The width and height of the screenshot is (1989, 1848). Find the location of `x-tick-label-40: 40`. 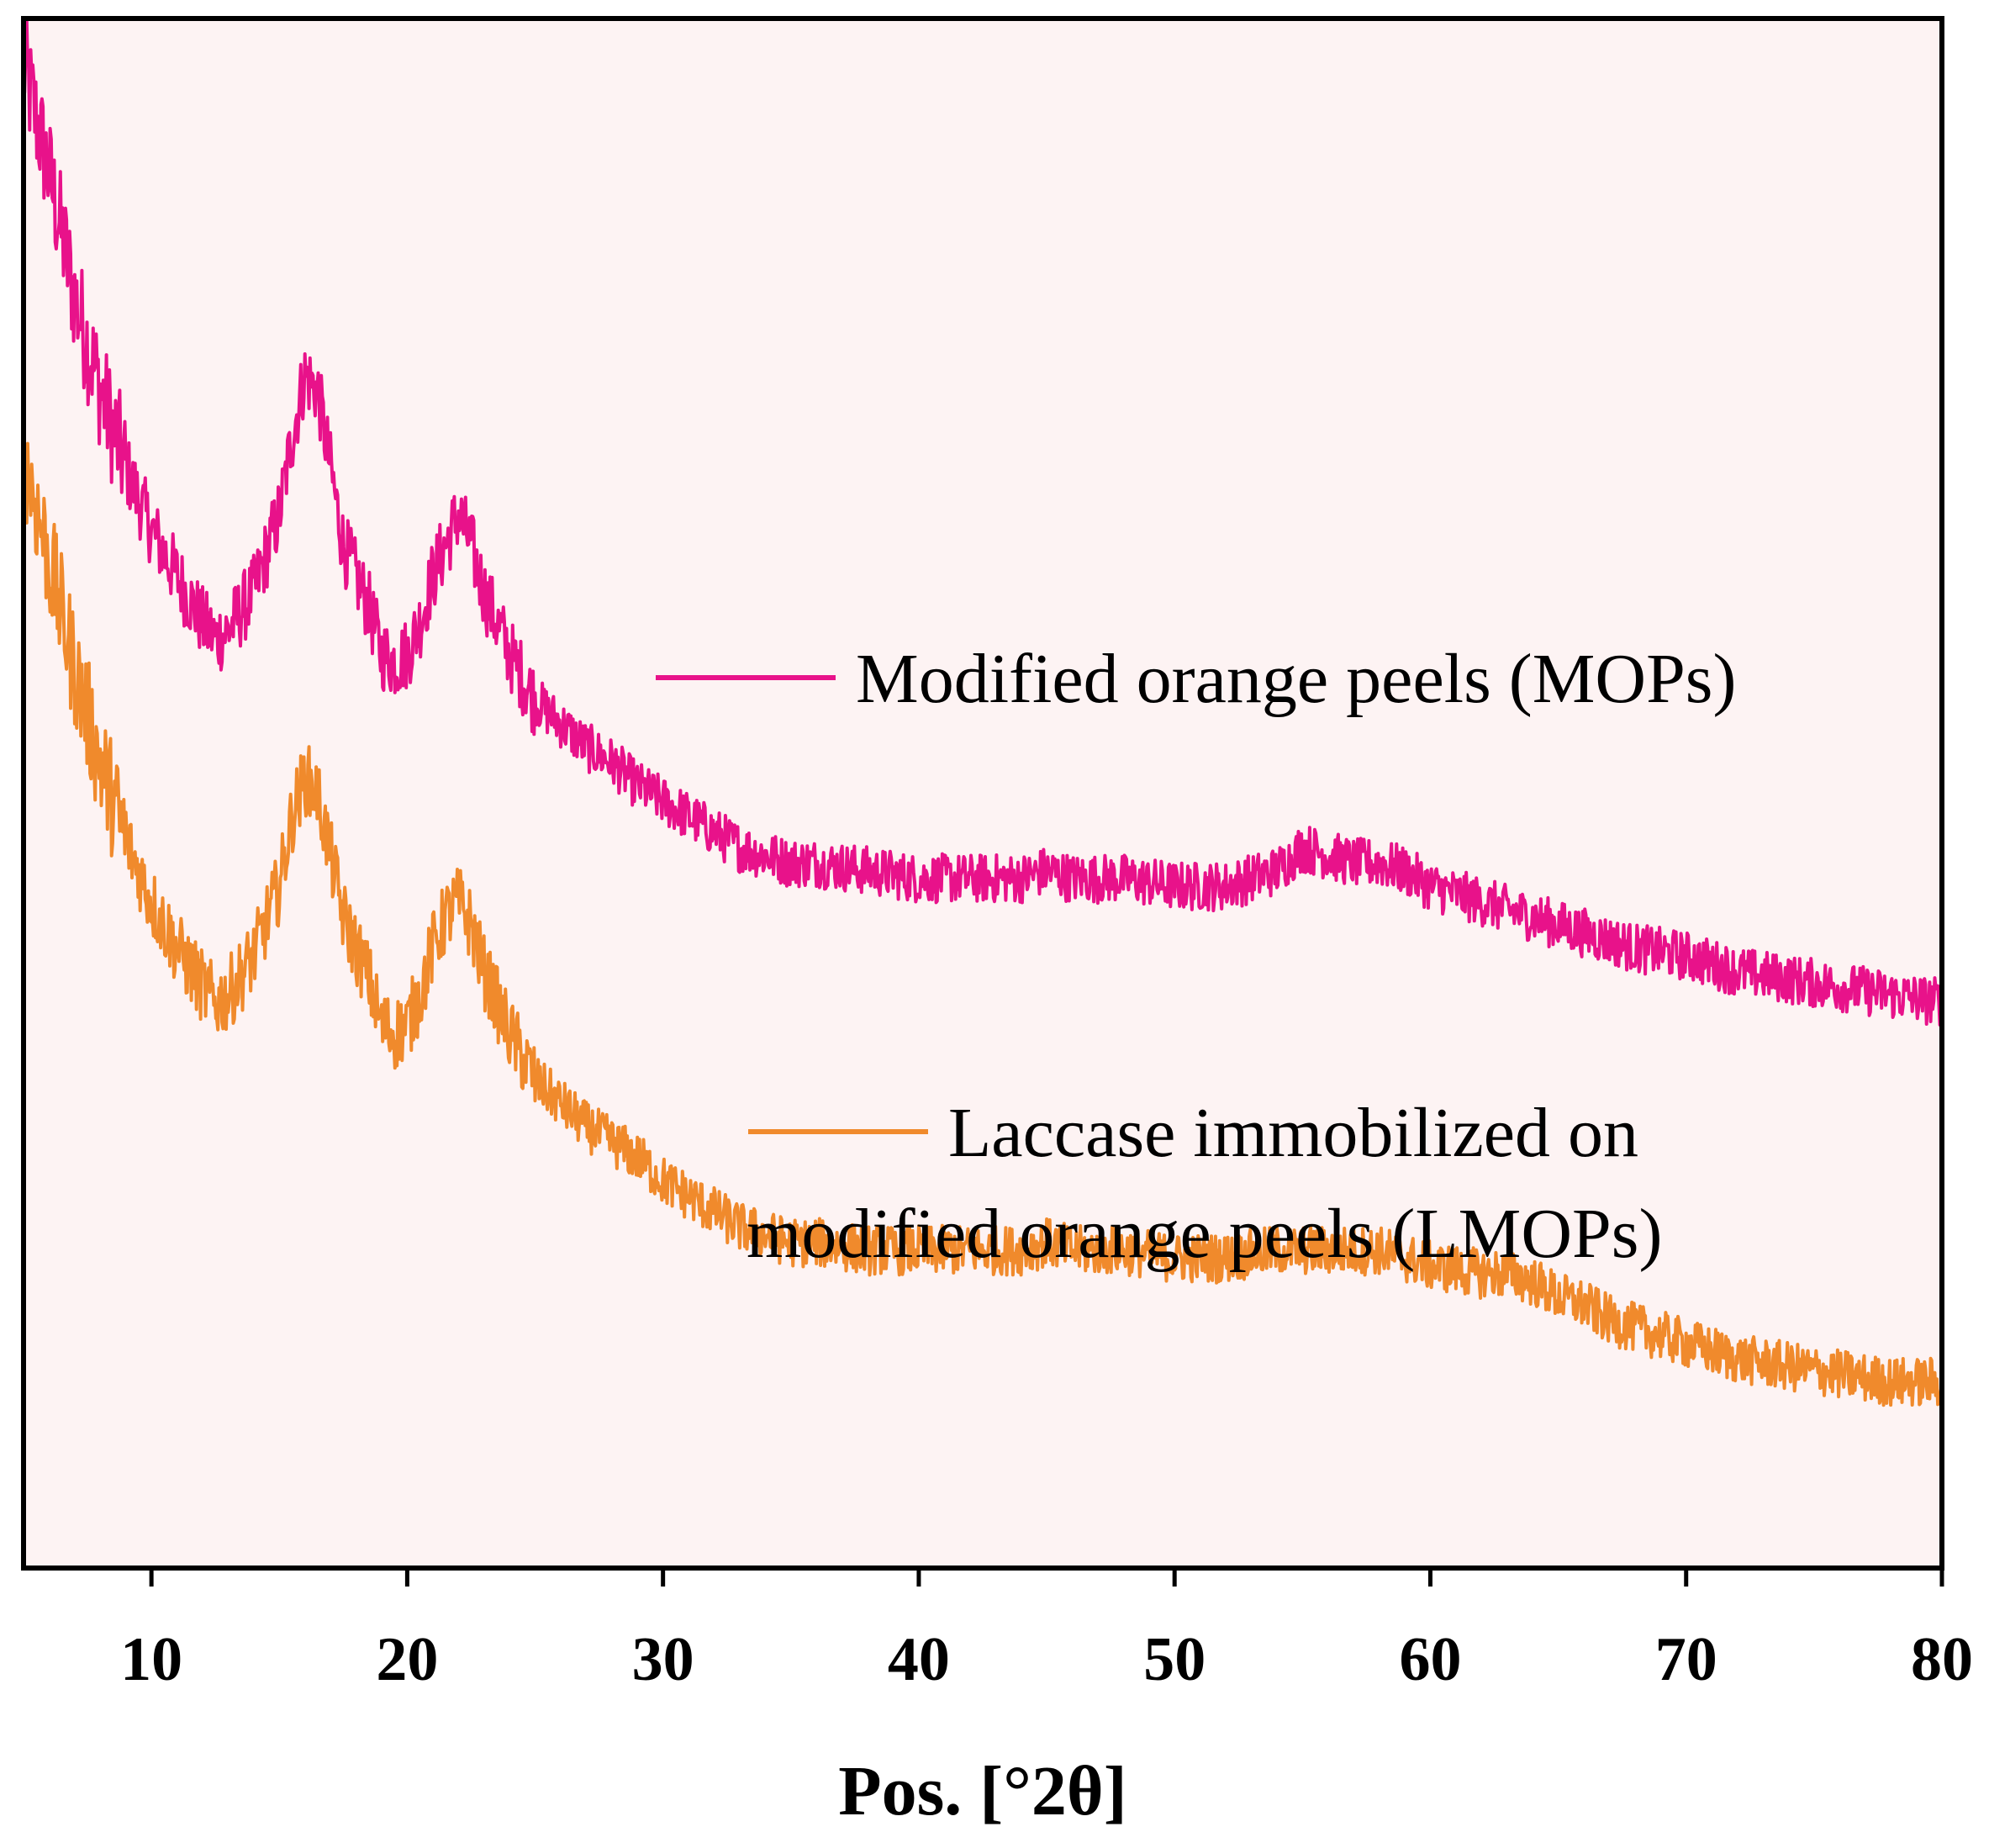

x-tick-label-40: 40 is located at coordinates (919, 1660).